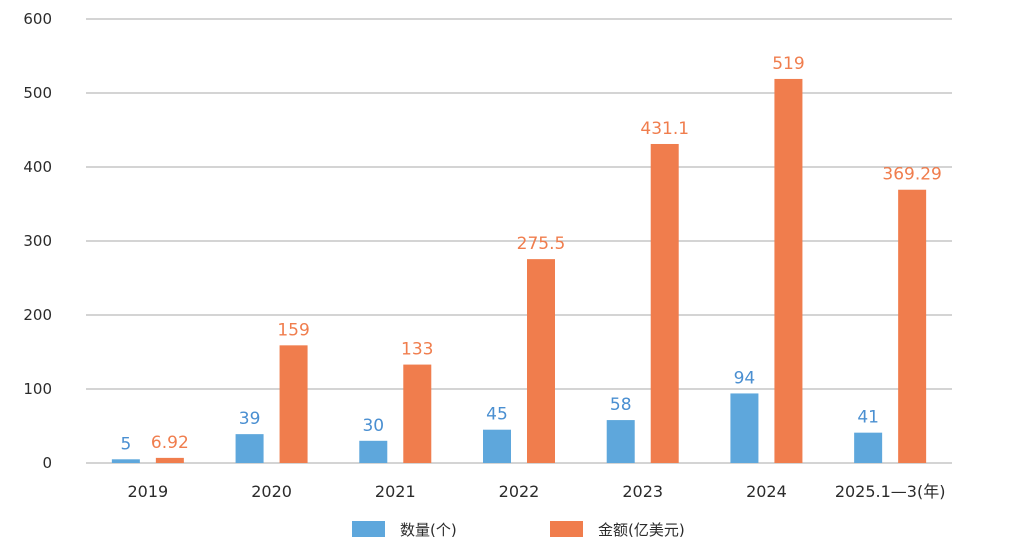 This screenshot has height=549, width=1019. What do you see at coordinates (417, 350) in the screenshot?
I see `data-label-amount: 133` at bounding box center [417, 350].